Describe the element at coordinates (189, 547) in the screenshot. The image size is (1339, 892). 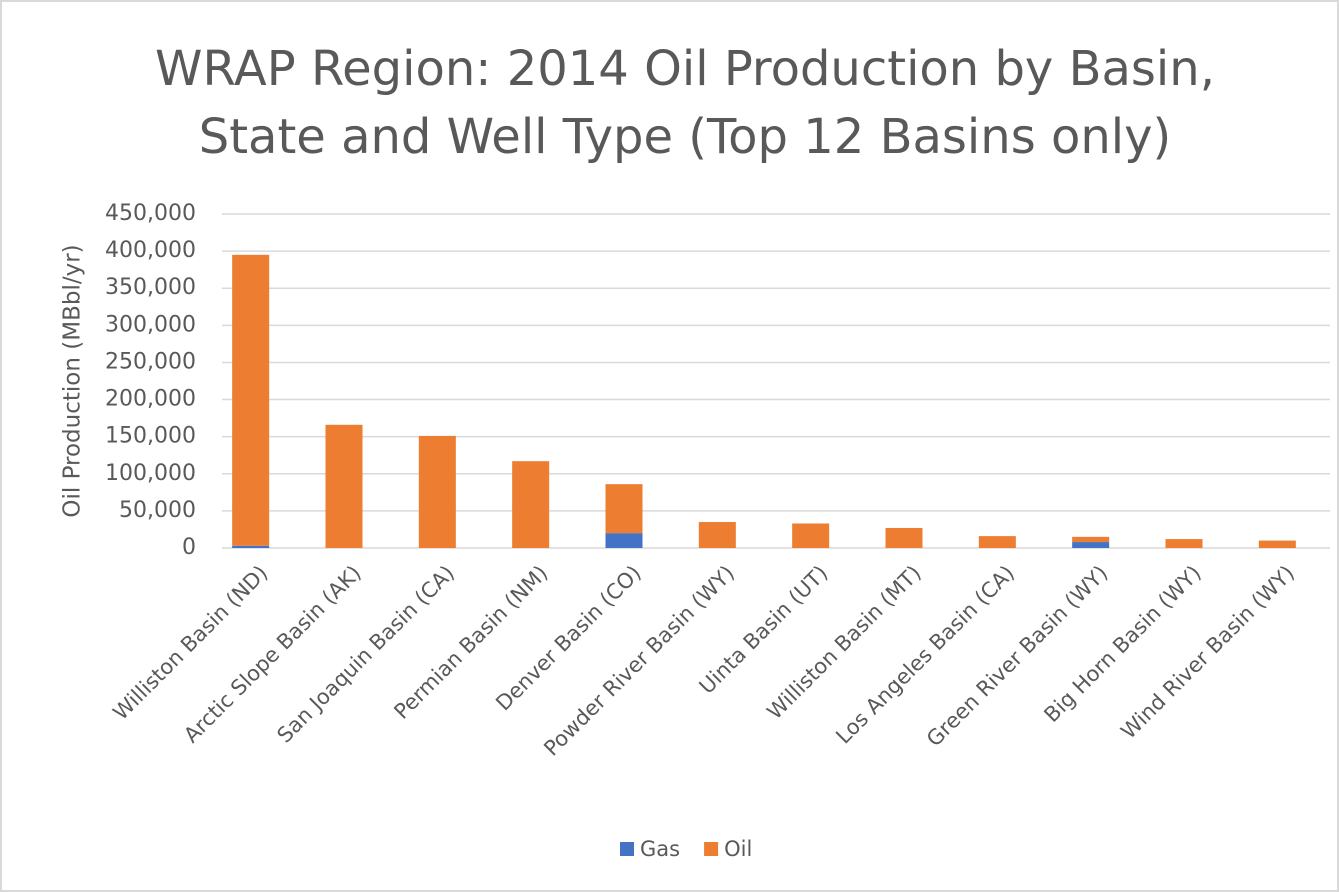
I see `y-tick-label: 0` at that location.